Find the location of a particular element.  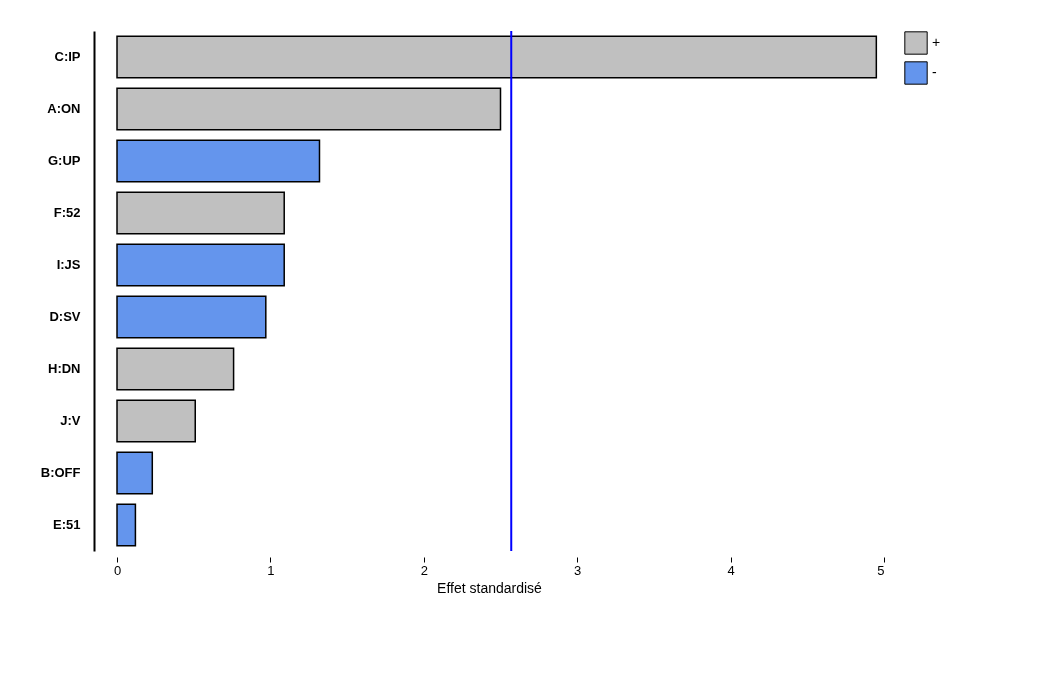

x-tick-label: 1 is located at coordinates (271, 570).